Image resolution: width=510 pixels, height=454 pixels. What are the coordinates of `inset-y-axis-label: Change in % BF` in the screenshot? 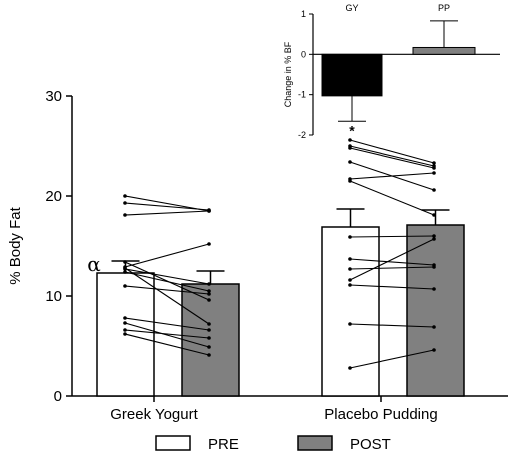 It's located at (288, 74).